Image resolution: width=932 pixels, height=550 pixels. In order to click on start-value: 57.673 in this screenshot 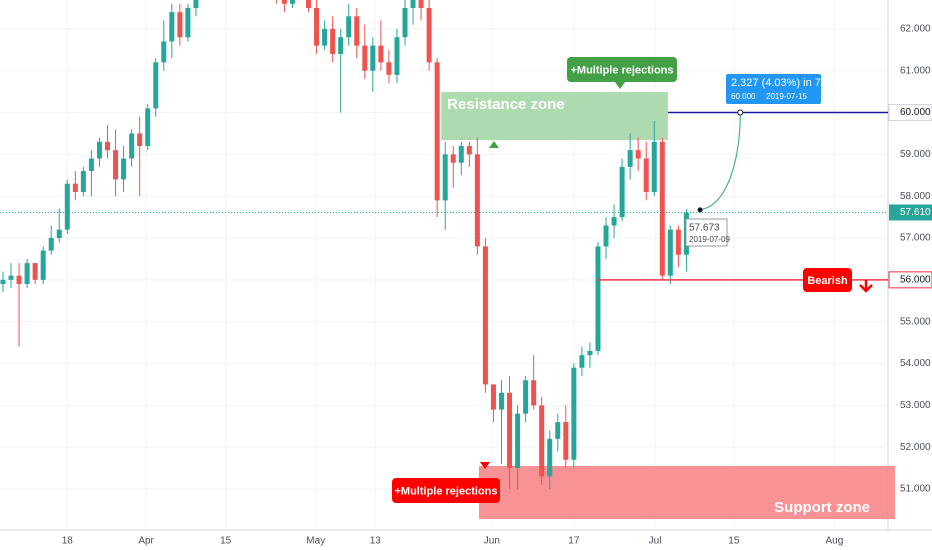, I will do `click(704, 228)`.